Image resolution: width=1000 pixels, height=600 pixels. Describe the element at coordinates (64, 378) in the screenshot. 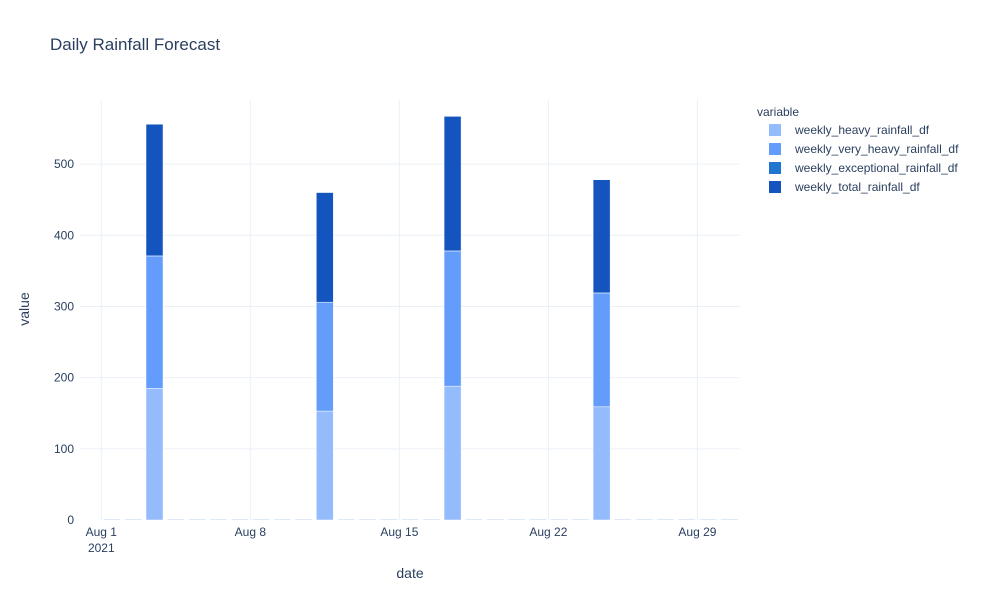

I see `y-tick-label: 200` at that location.